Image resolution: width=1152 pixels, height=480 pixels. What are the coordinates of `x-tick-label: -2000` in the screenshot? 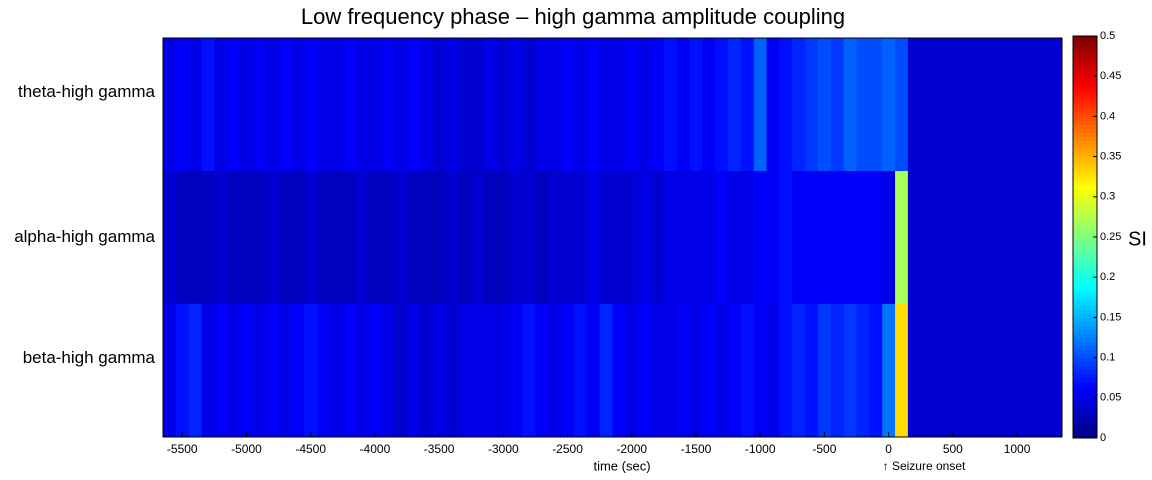 It's located at (631, 449).